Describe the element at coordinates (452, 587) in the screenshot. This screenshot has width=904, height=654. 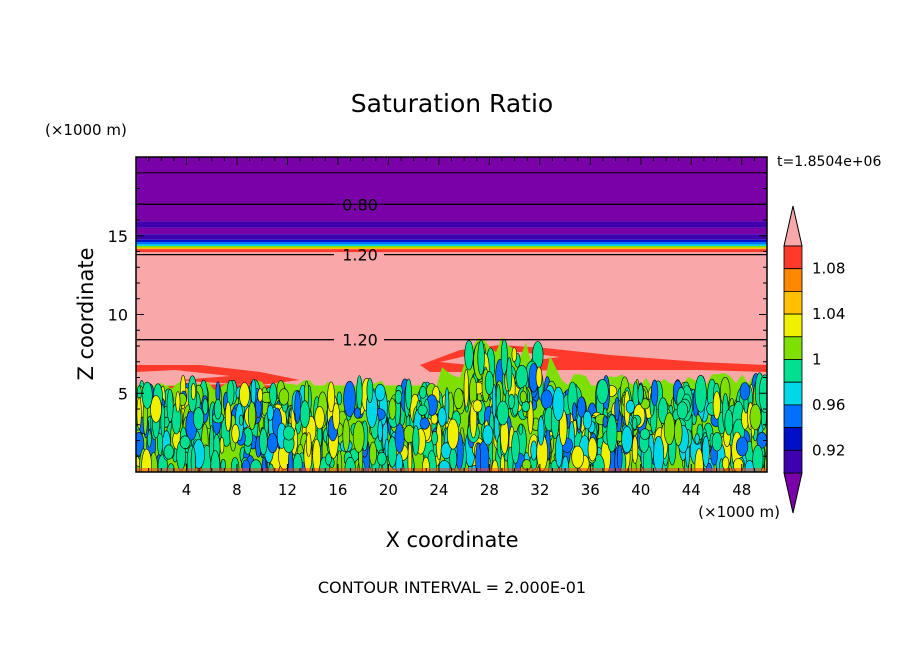
I see `contour-interval-label: CONTOUR INTERVAL = 2.000E-01` at that location.